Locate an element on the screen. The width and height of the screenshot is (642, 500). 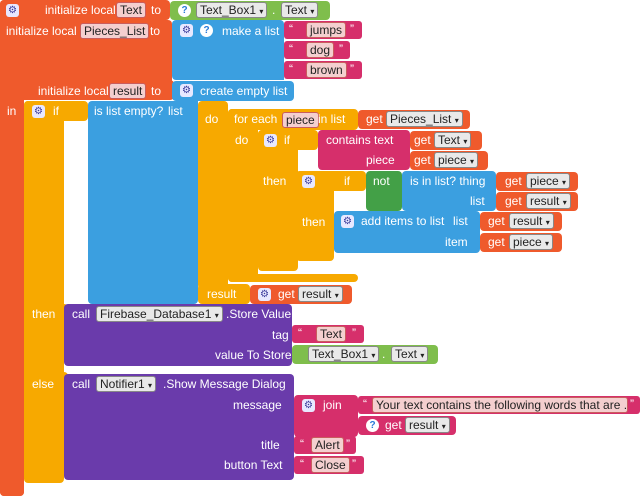
for-each-label: for each is located at coordinates (256, 119).